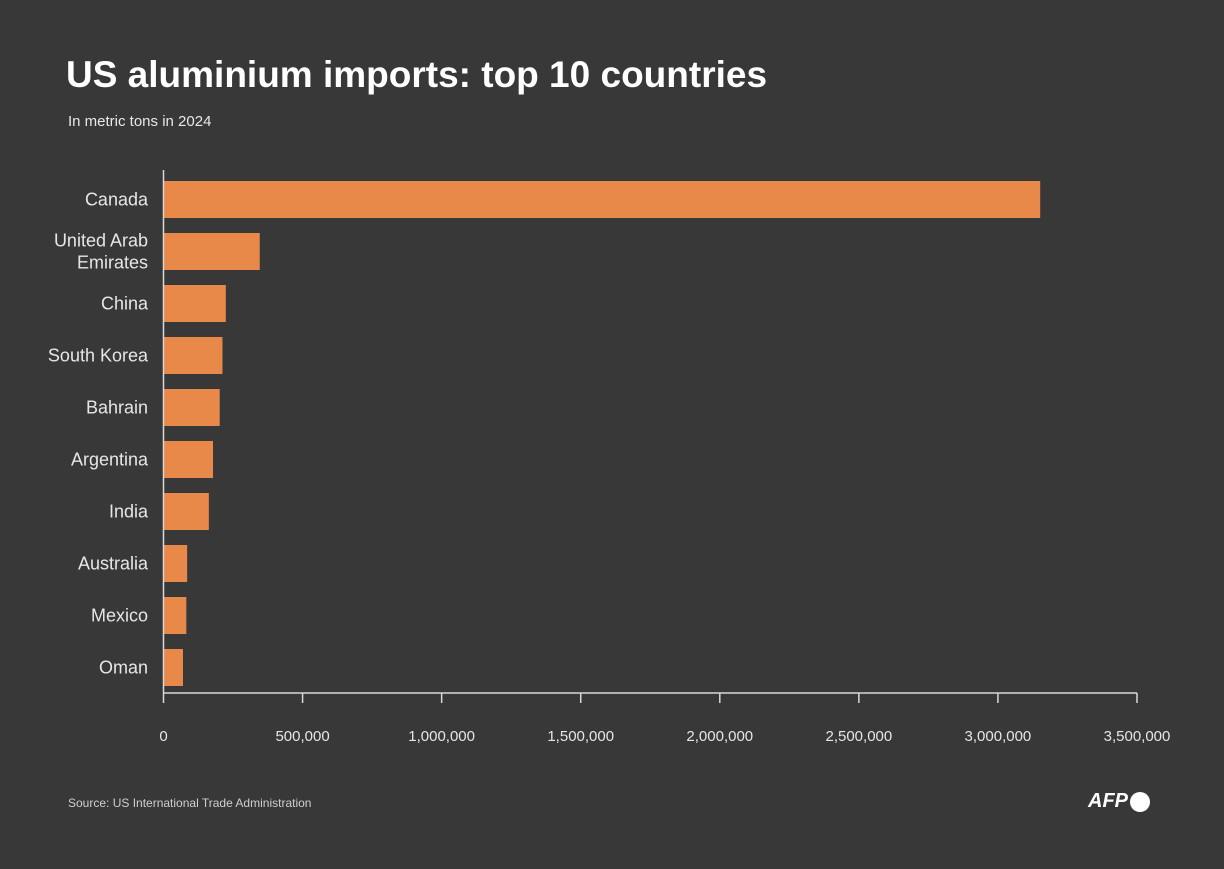 The height and width of the screenshot is (869, 1224). What do you see at coordinates (163, 736) in the screenshot?
I see `x-tick-label: 0` at bounding box center [163, 736].